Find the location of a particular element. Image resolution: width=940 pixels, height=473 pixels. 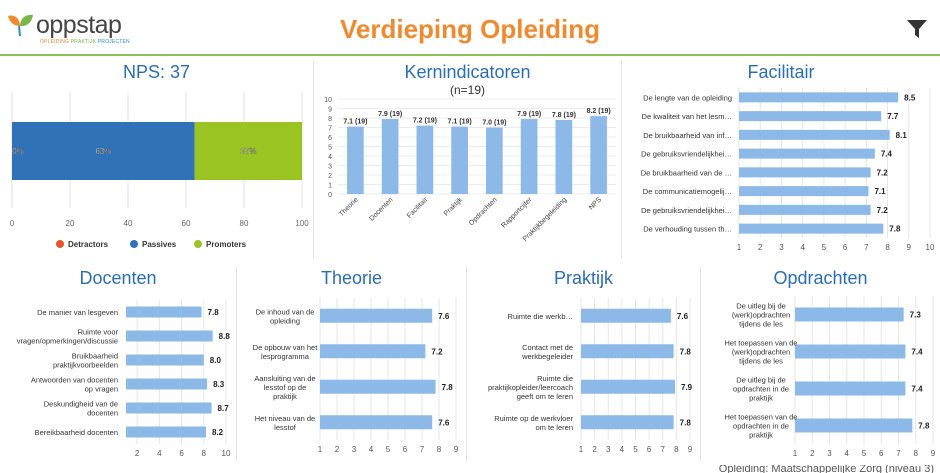

logo-tagline-3: PROJECTEN is located at coordinates (113, 42).